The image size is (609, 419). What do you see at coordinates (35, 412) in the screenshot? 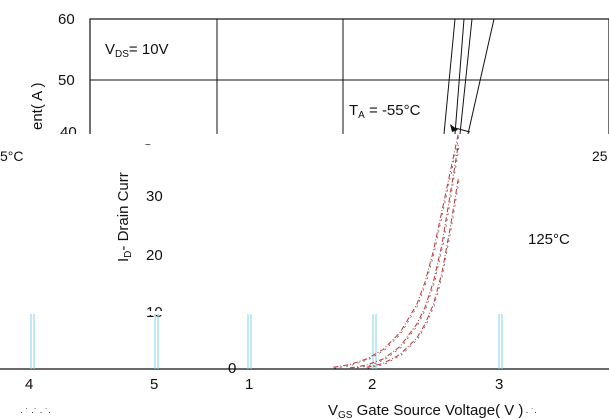
I see `artifact-noise-left: · ˙ ·˙ · ˙·` at bounding box center [35, 412].